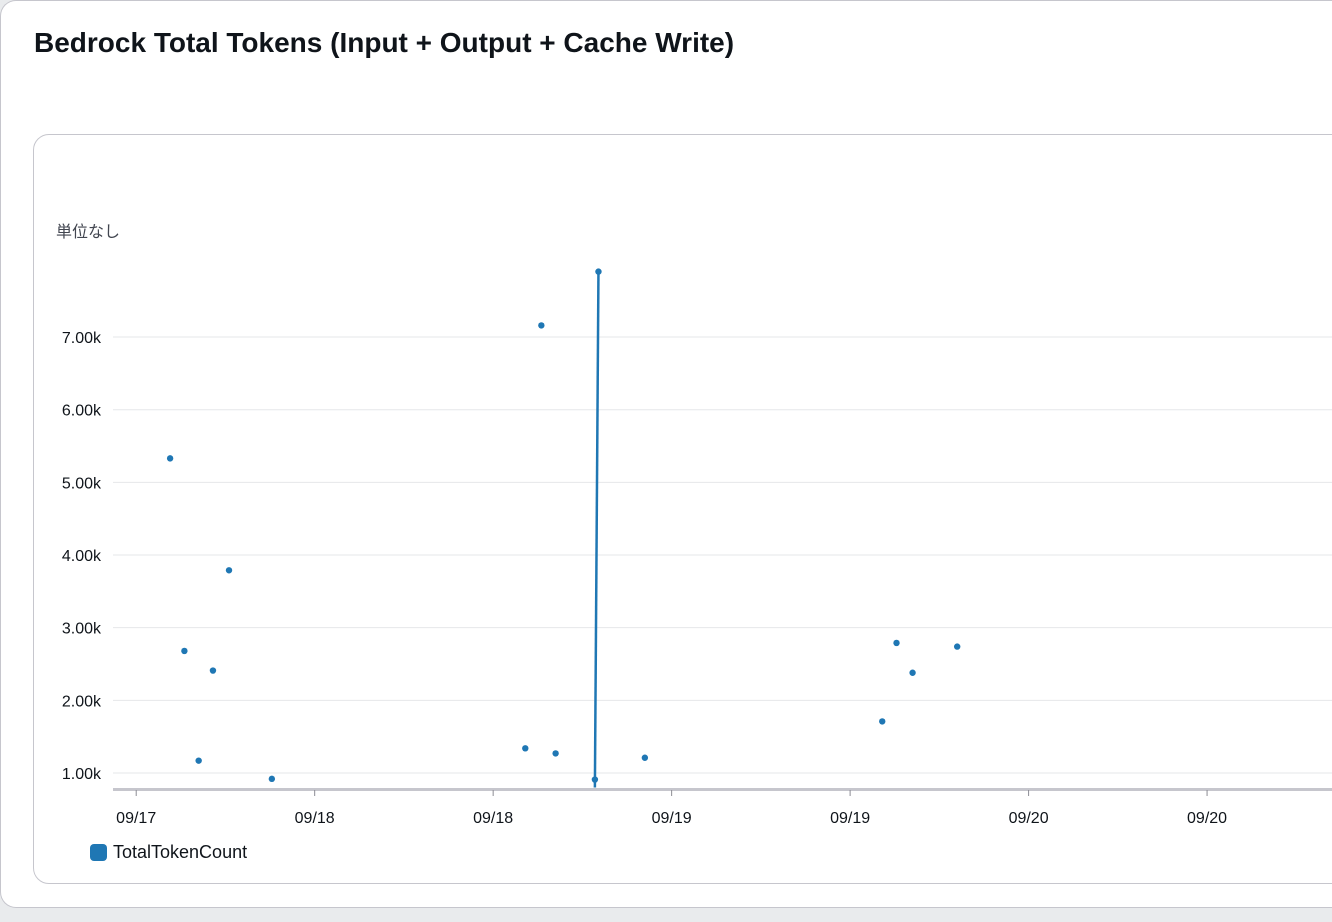  I want to click on y-tick-label: 2.00k, so click(82, 701).